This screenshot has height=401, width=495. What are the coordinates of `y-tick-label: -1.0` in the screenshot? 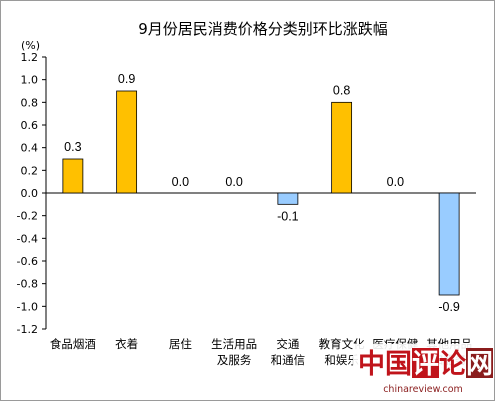 It's located at (27, 306).